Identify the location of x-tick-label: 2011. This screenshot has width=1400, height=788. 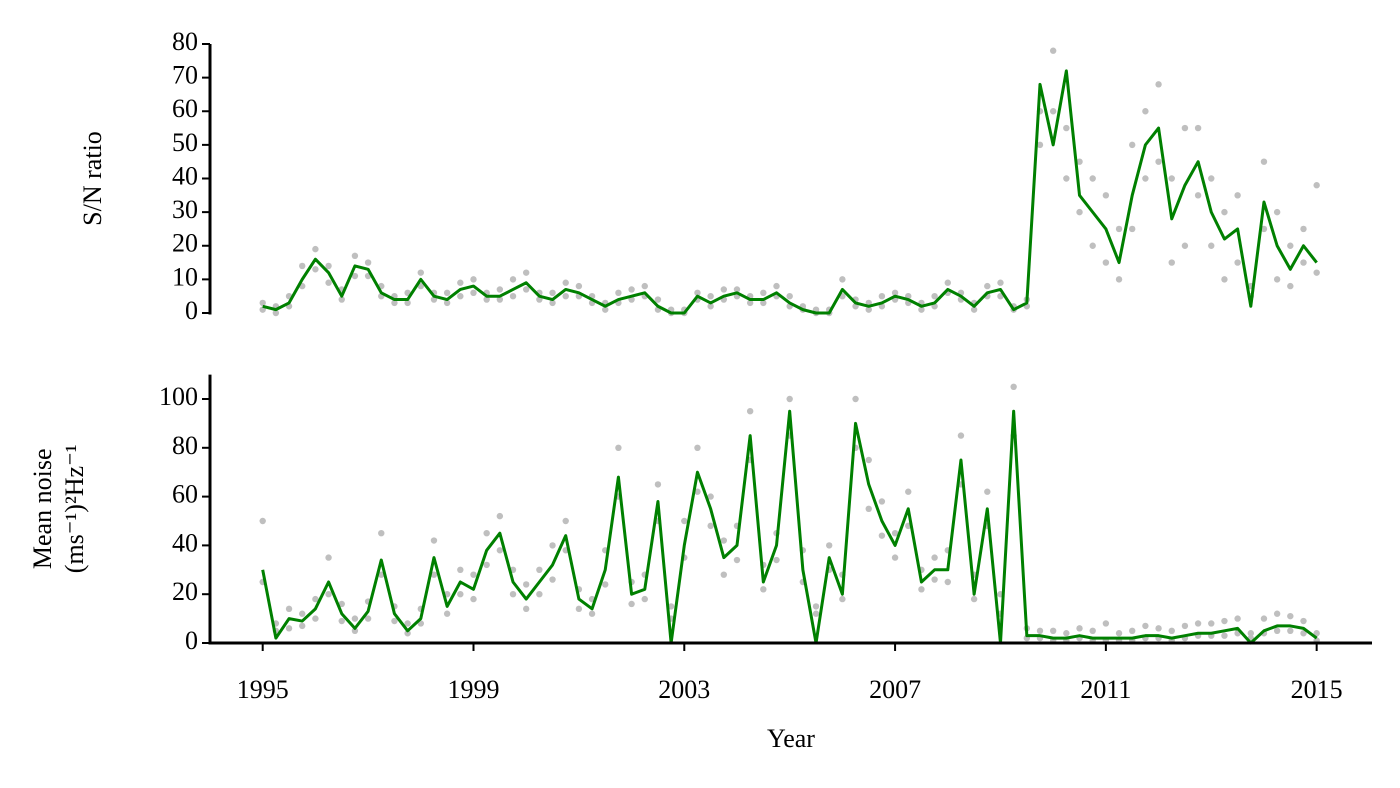
(1105, 689).